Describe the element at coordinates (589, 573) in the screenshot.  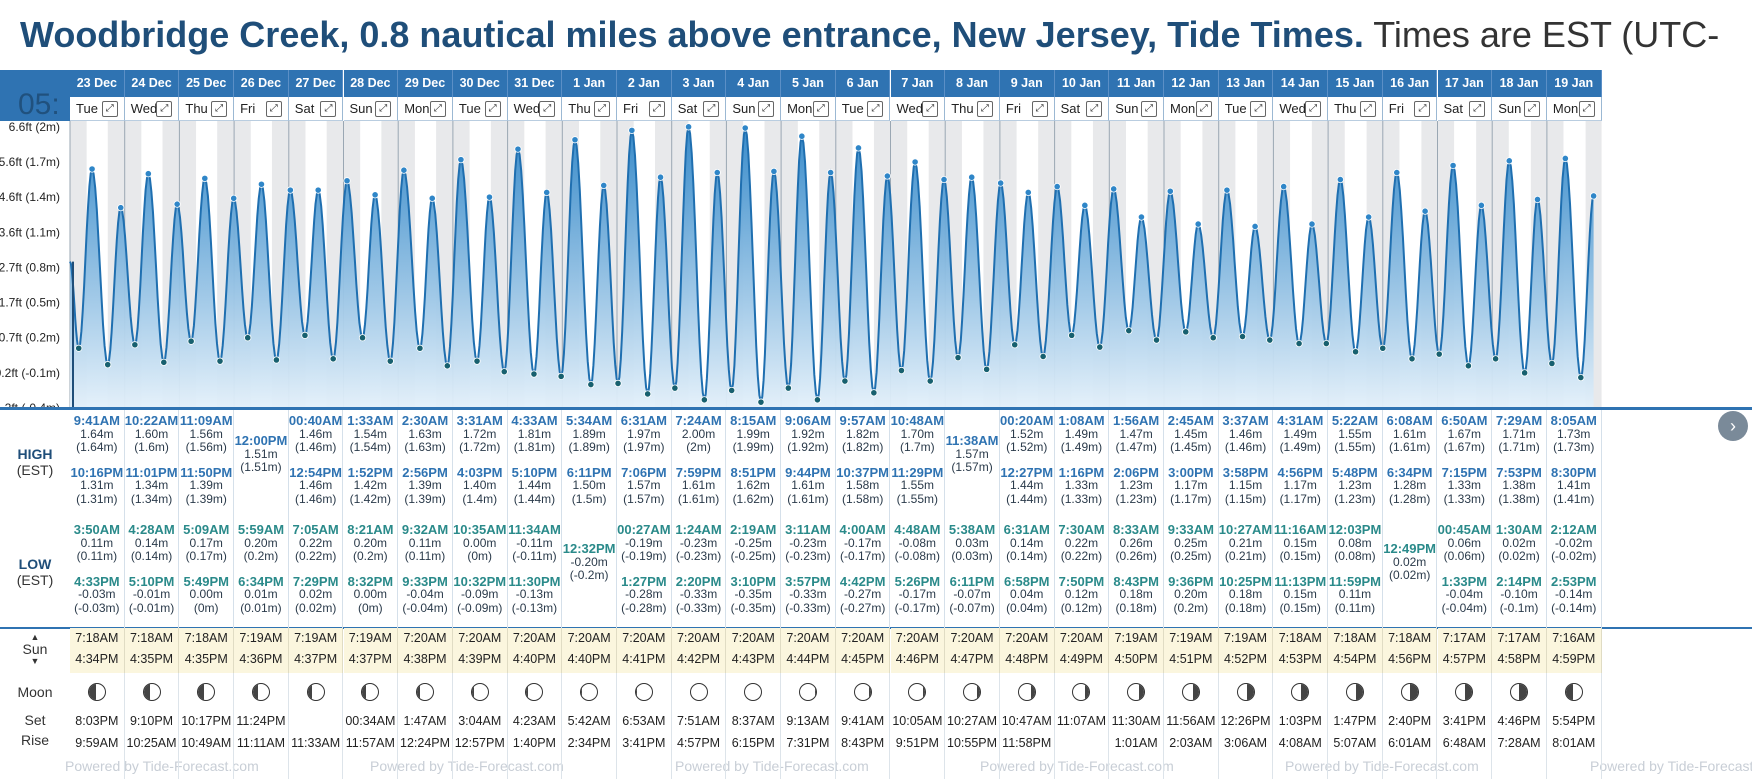
I see `low-tides-cell: 12:32PM -0.20m (-0.2m)` at that location.